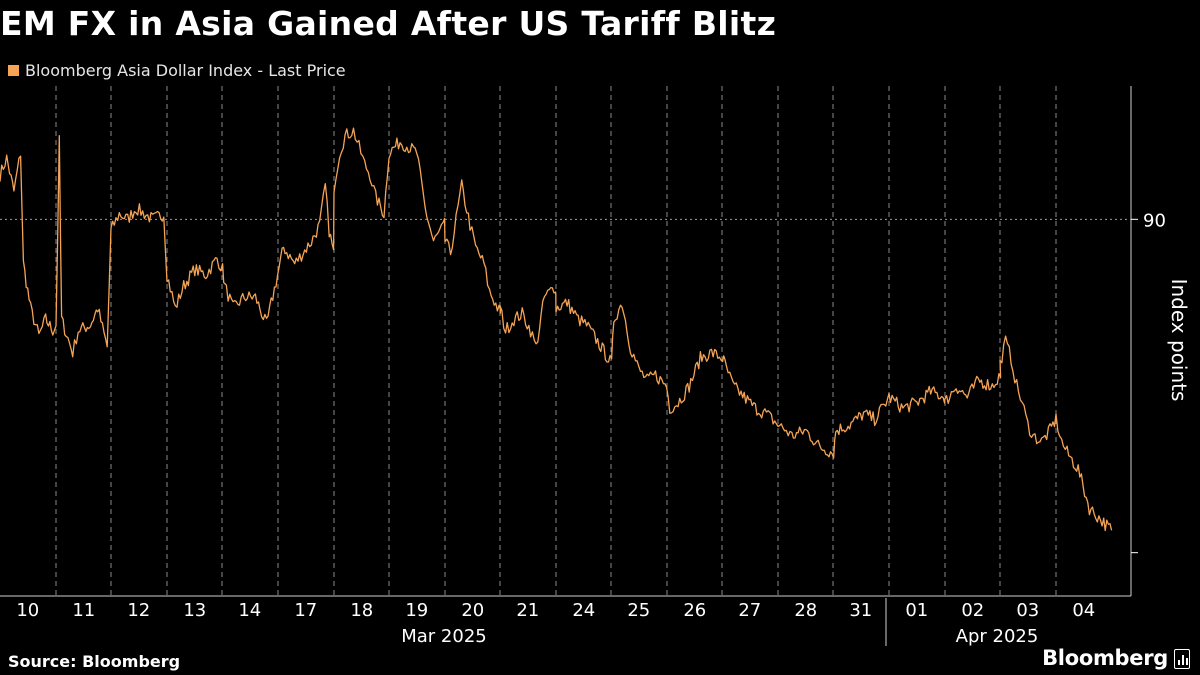  What do you see at coordinates (997, 636) in the screenshot?
I see `x-month-label: Apr 2025` at bounding box center [997, 636].